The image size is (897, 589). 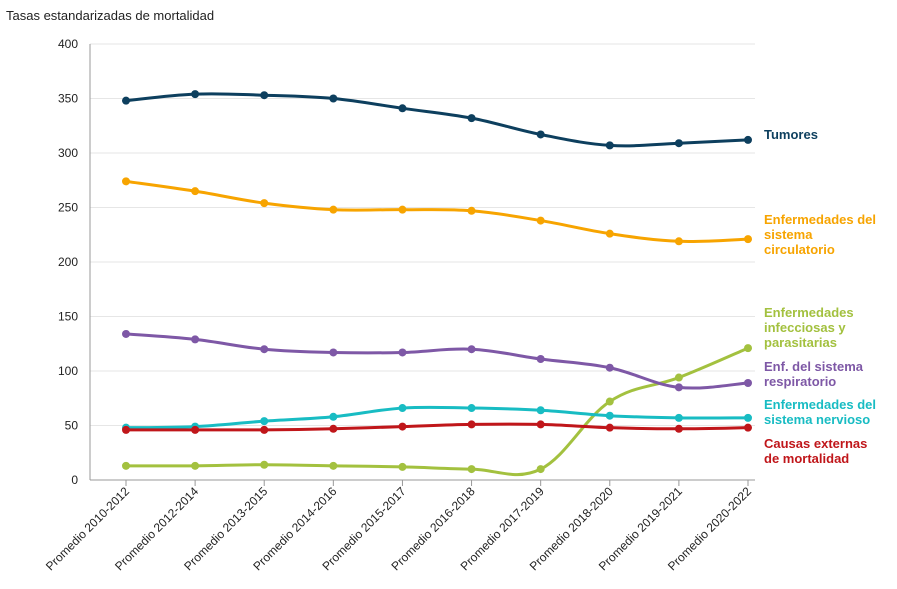 What do you see at coordinates (809, 312) in the screenshot?
I see `series-label-line: Enfermedades` at bounding box center [809, 312].